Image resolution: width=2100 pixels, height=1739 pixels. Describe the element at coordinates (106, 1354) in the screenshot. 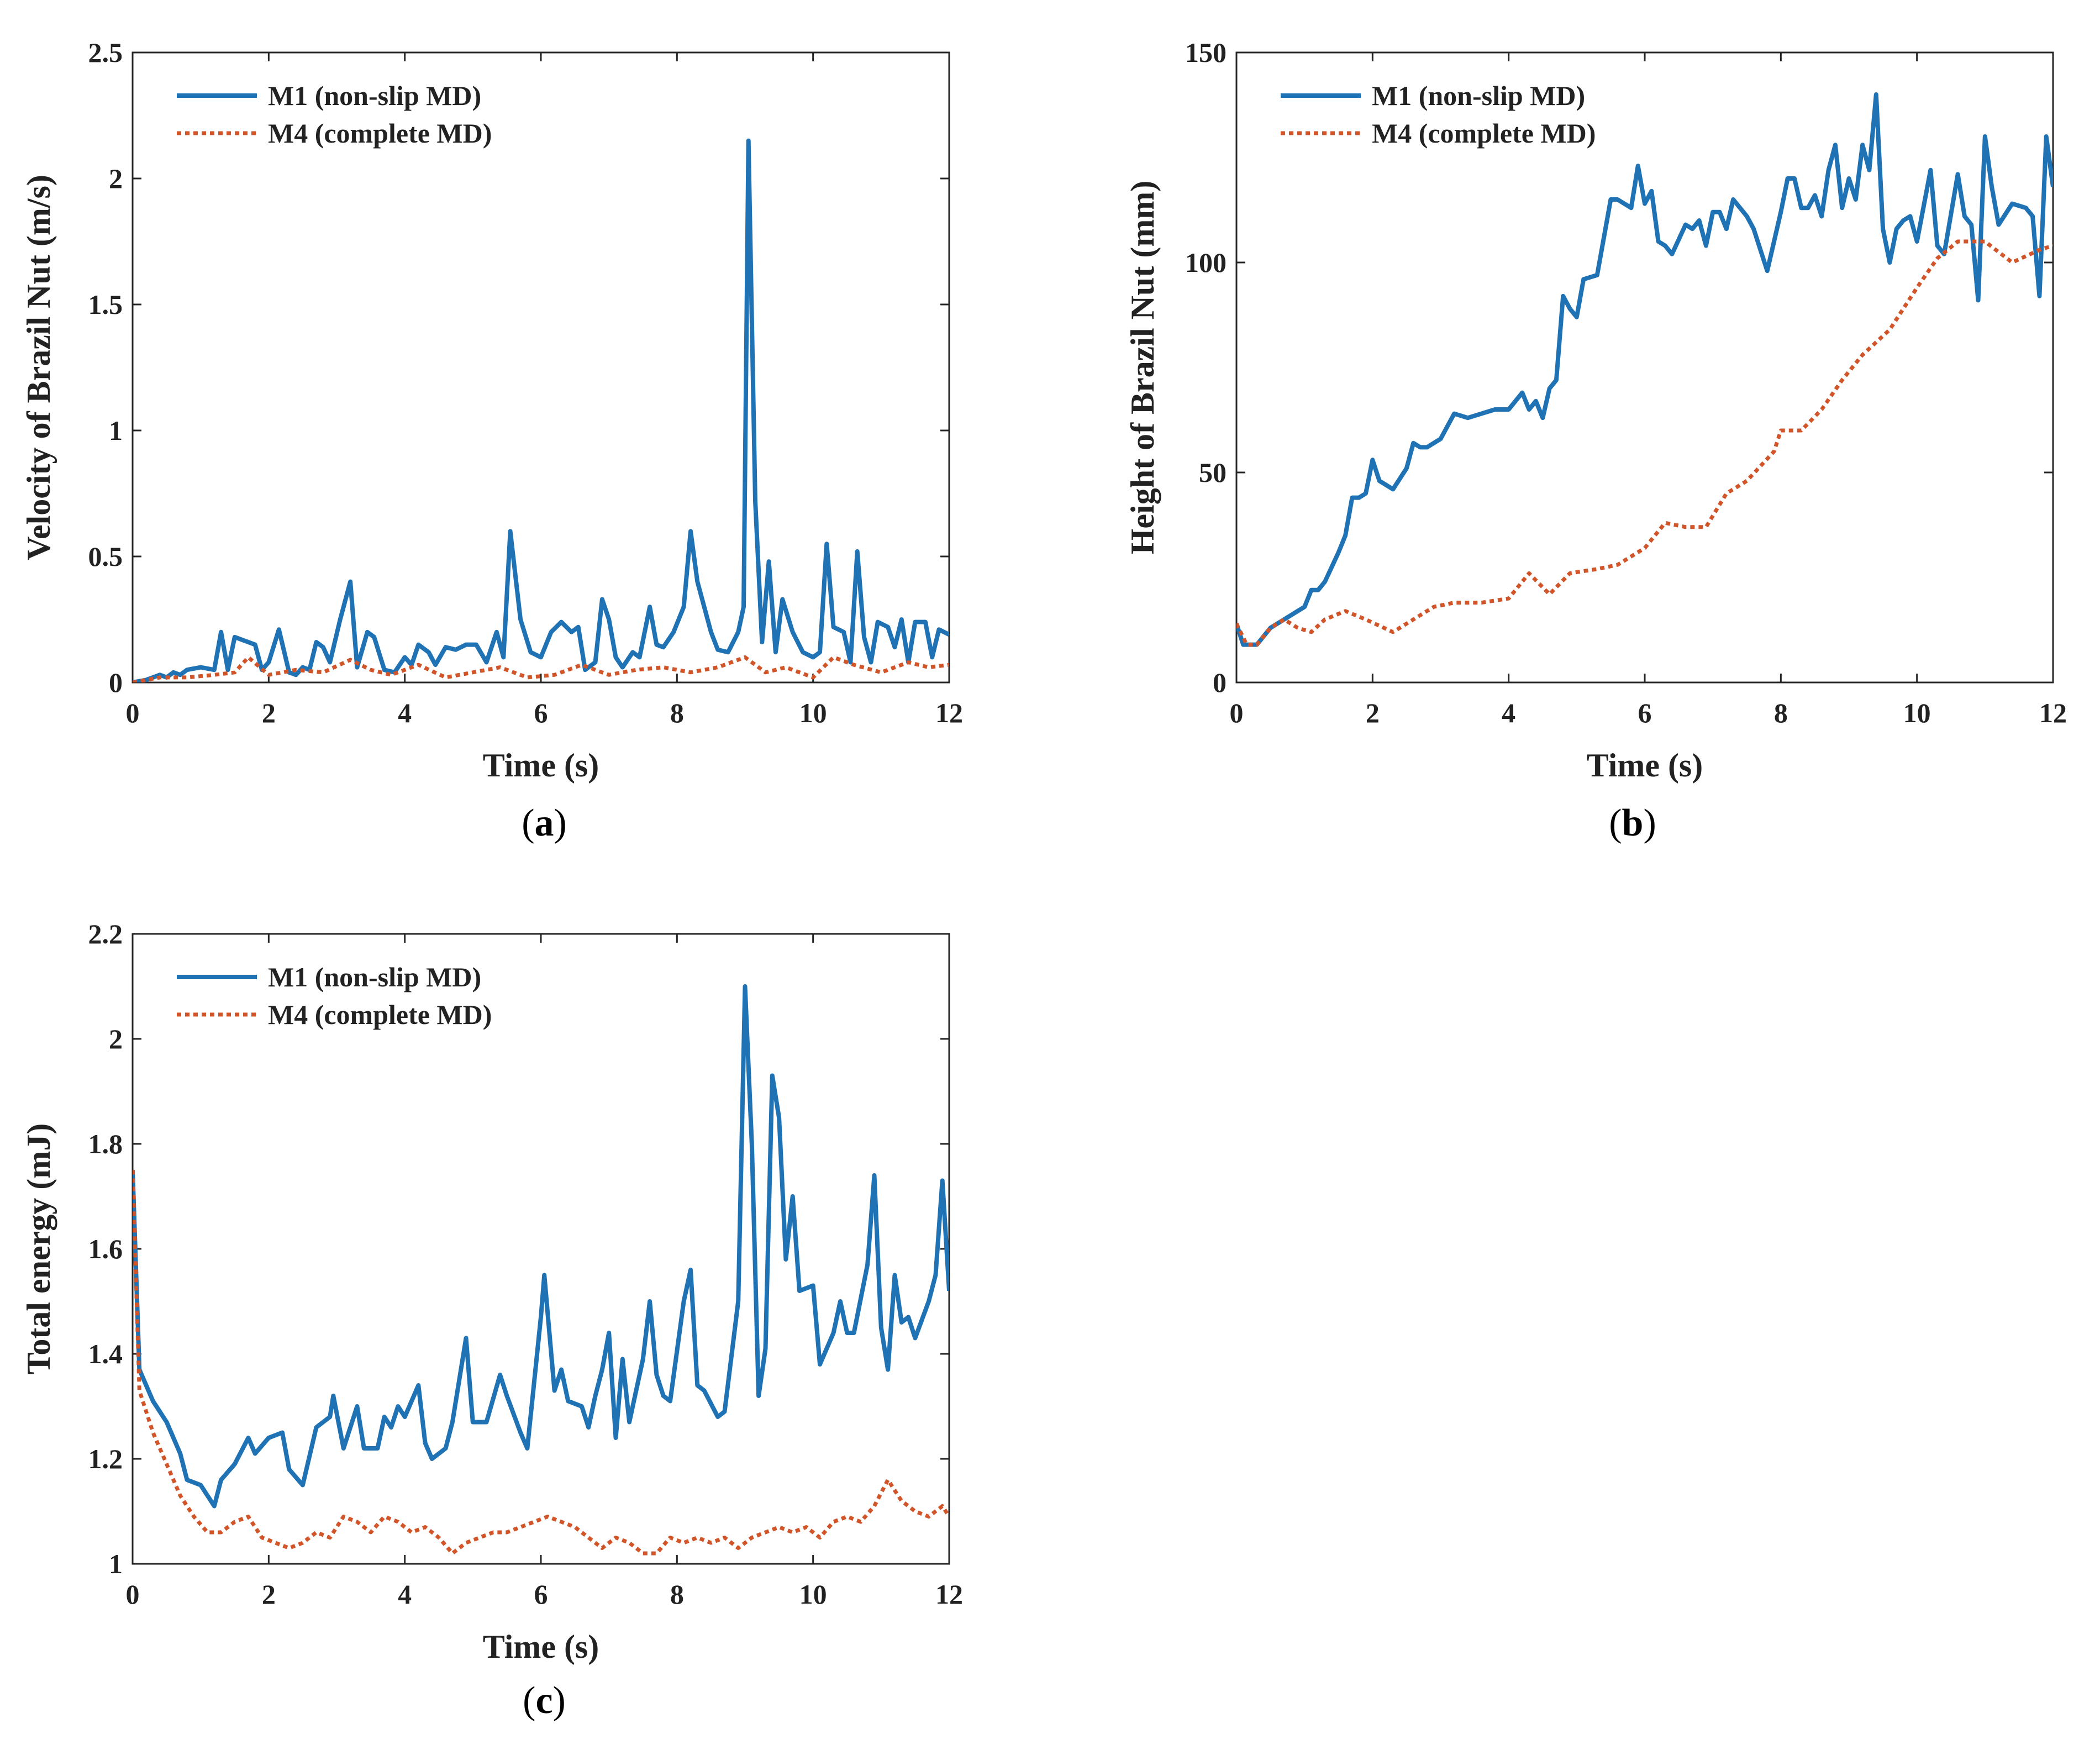

I see `y-tick-label: 1.4` at that location.